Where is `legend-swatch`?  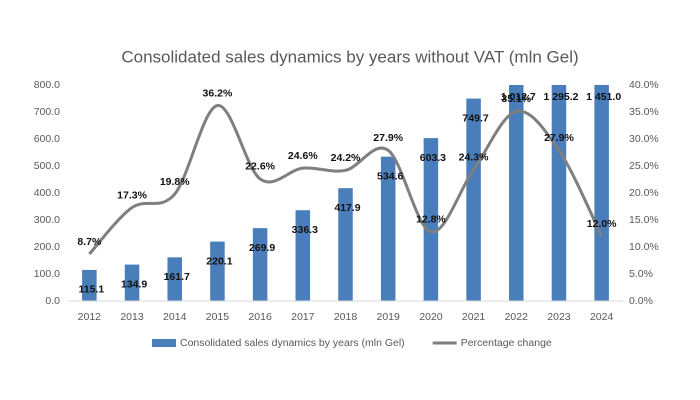
legend-swatch is located at coordinates (164, 343).